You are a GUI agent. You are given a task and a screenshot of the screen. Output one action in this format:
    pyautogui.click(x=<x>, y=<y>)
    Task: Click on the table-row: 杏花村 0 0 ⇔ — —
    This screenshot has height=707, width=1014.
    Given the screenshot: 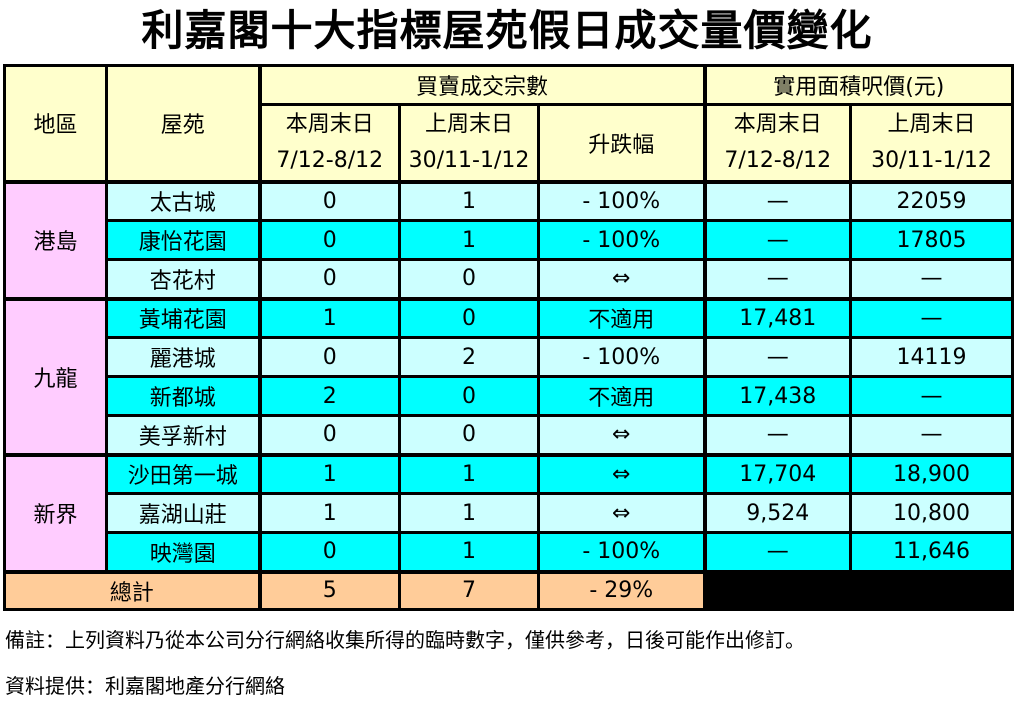 What is the action you would take?
    pyautogui.click(x=509, y=279)
    